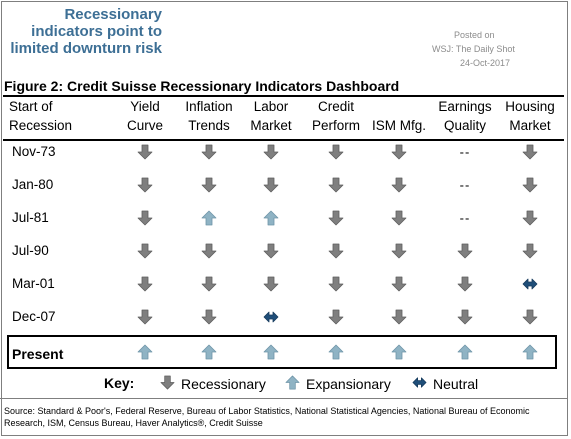  I want to click on row-header-line-1: Start of, so click(31, 106).